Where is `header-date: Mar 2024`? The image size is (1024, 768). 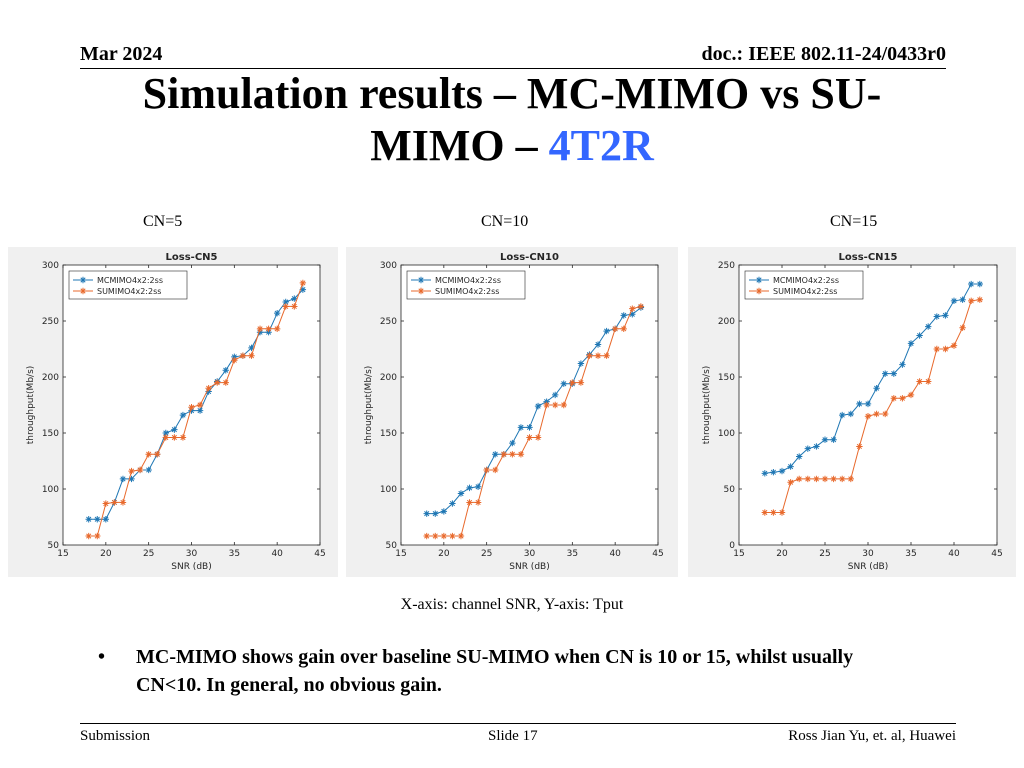 header-date: Mar 2024 is located at coordinates (121, 54).